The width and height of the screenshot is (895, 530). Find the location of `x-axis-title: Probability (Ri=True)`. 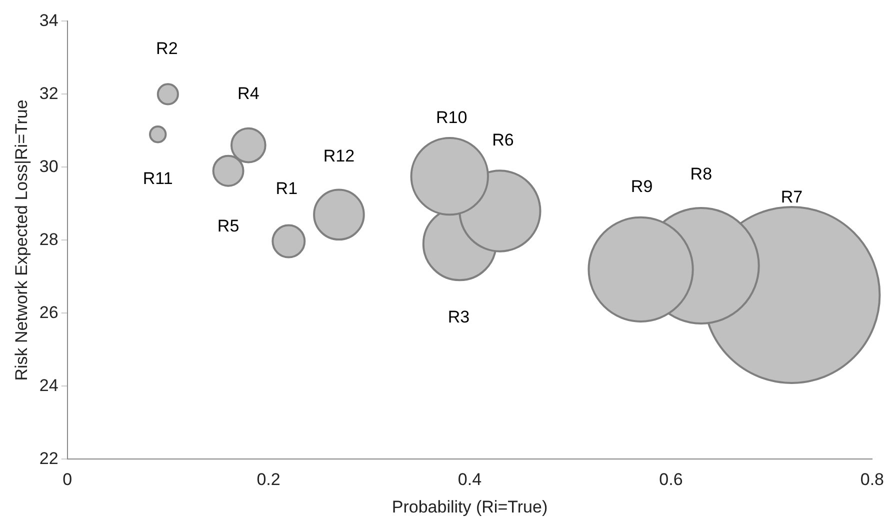

x-axis-title: Probability (Ri=True) is located at coordinates (470, 506).